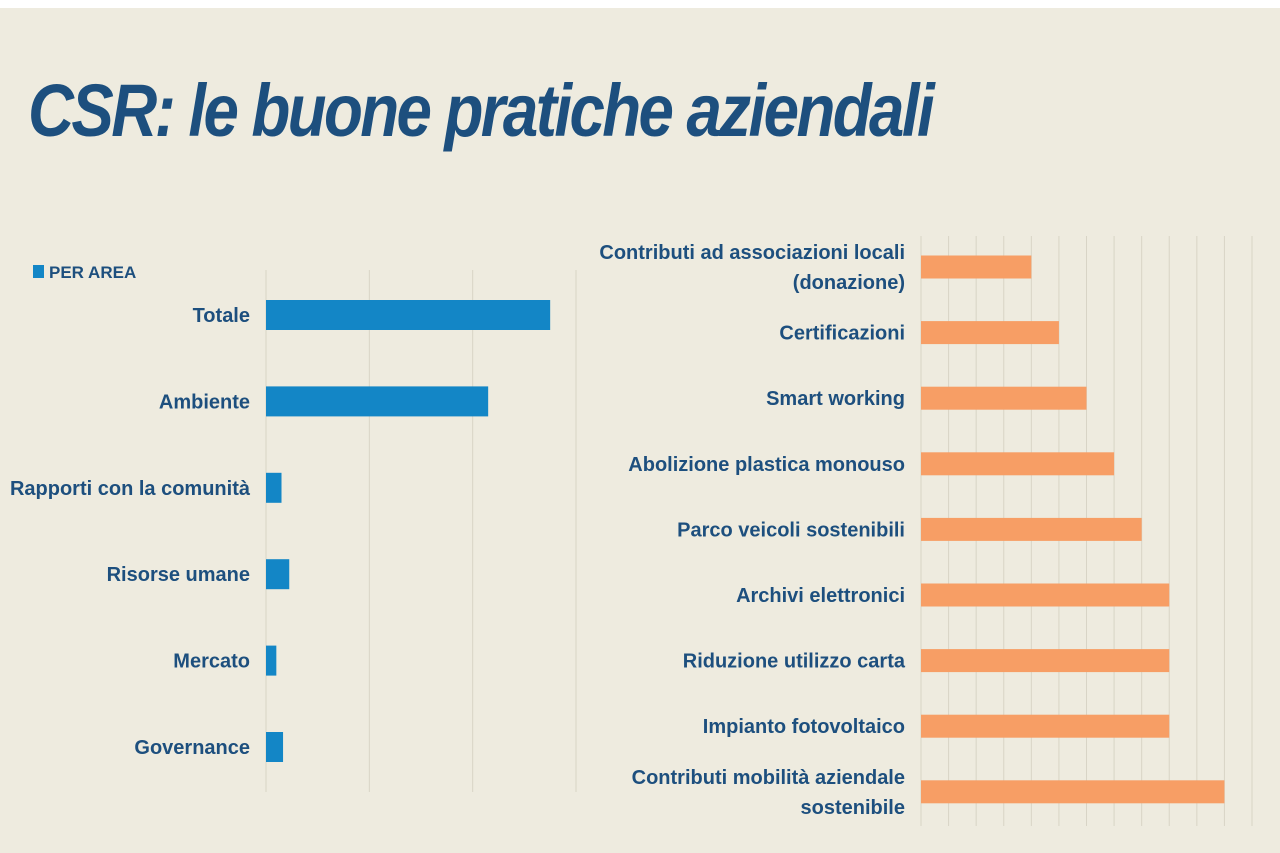 The width and height of the screenshot is (1280, 853). I want to click on bar-totale, so click(408, 315).